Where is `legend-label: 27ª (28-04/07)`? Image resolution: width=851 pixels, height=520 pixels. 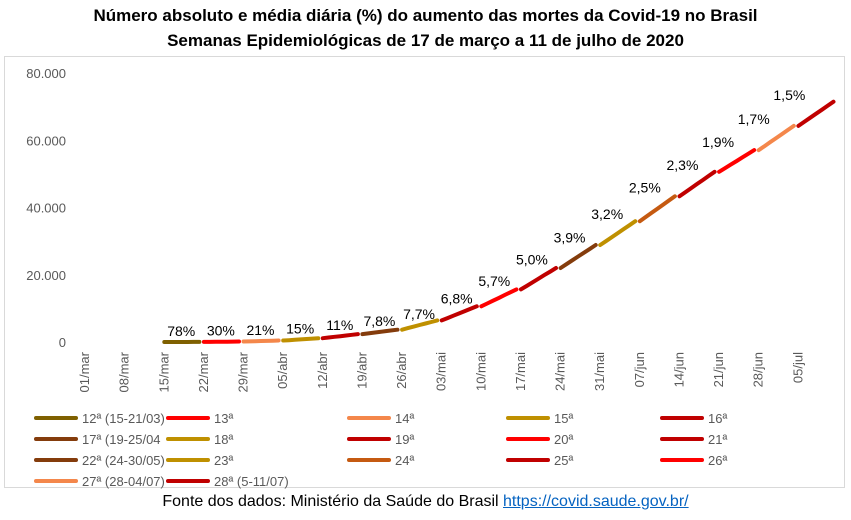
legend-label: 27ª (28-04/07) is located at coordinates (123, 481).